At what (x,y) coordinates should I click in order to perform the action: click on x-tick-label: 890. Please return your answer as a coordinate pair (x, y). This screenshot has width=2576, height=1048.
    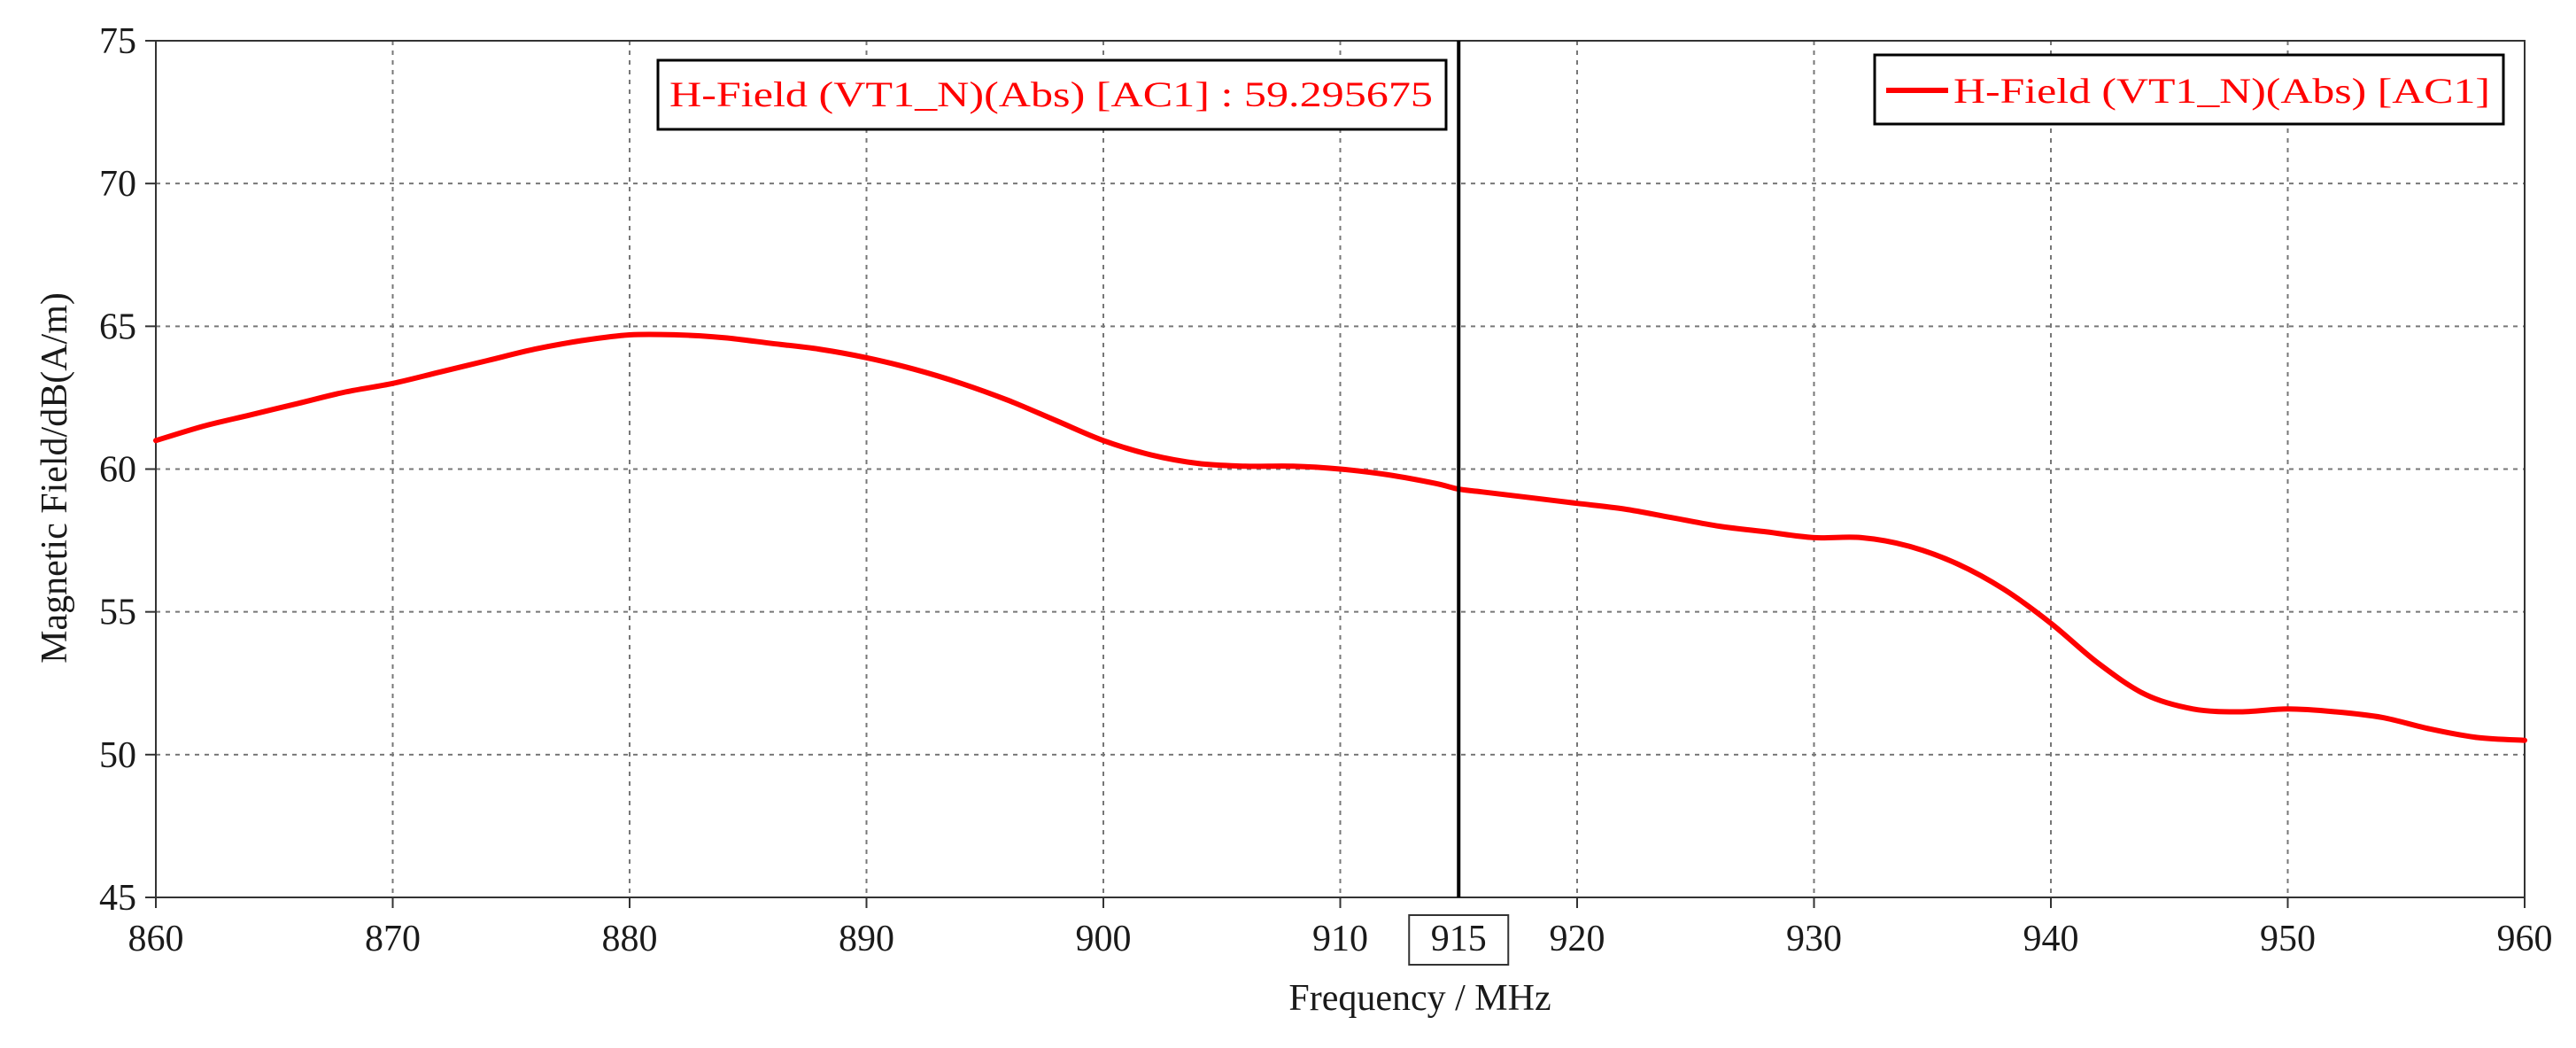
    Looking at the image, I should click on (866, 939).